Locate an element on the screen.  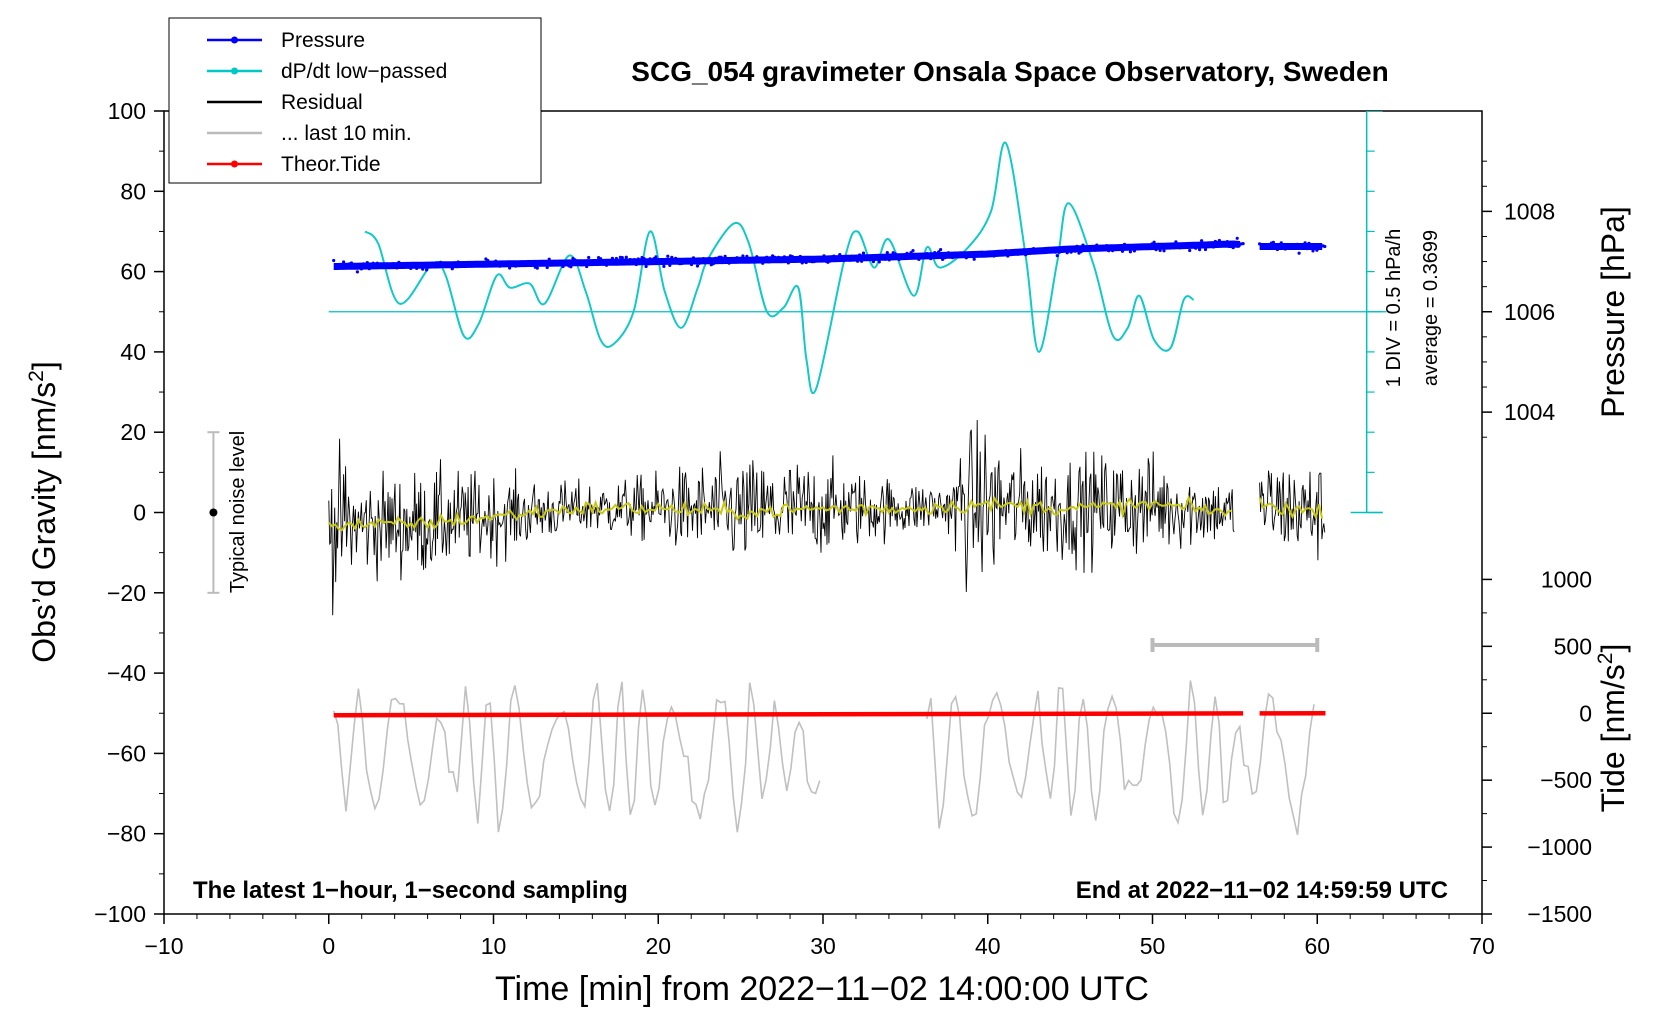
y-tick-label: −100 is located at coordinates (120, 914).